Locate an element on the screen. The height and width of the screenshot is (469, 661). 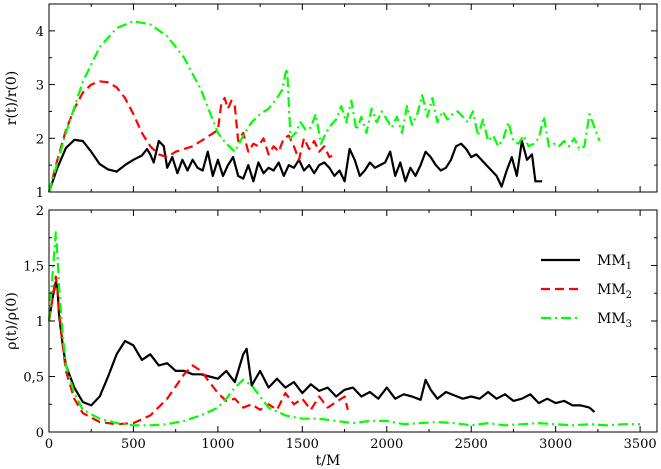
bottom-x-tick-label: 1000 is located at coordinates (217, 444).